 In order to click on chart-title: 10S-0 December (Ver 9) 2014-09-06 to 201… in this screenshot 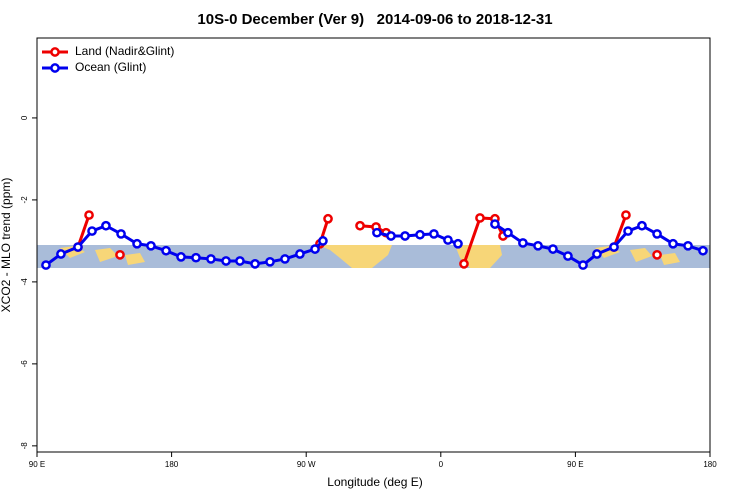, I will do `click(374, 19)`.